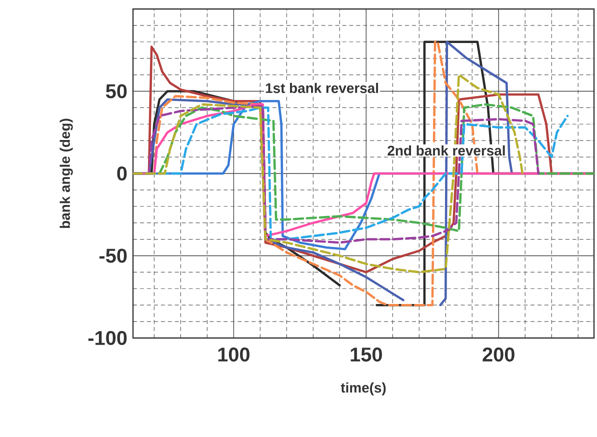  I want to click on x-tick-label: 150, so click(366, 354).